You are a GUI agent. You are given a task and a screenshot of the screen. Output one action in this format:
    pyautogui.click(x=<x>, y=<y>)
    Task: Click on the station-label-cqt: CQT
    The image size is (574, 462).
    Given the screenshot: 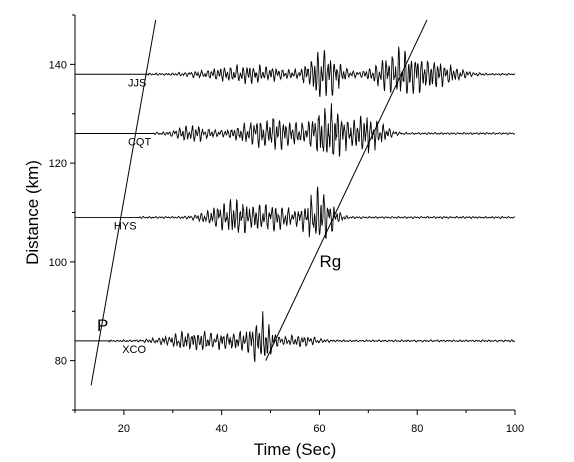 What is the action you would take?
    pyautogui.click(x=140, y=143)
    